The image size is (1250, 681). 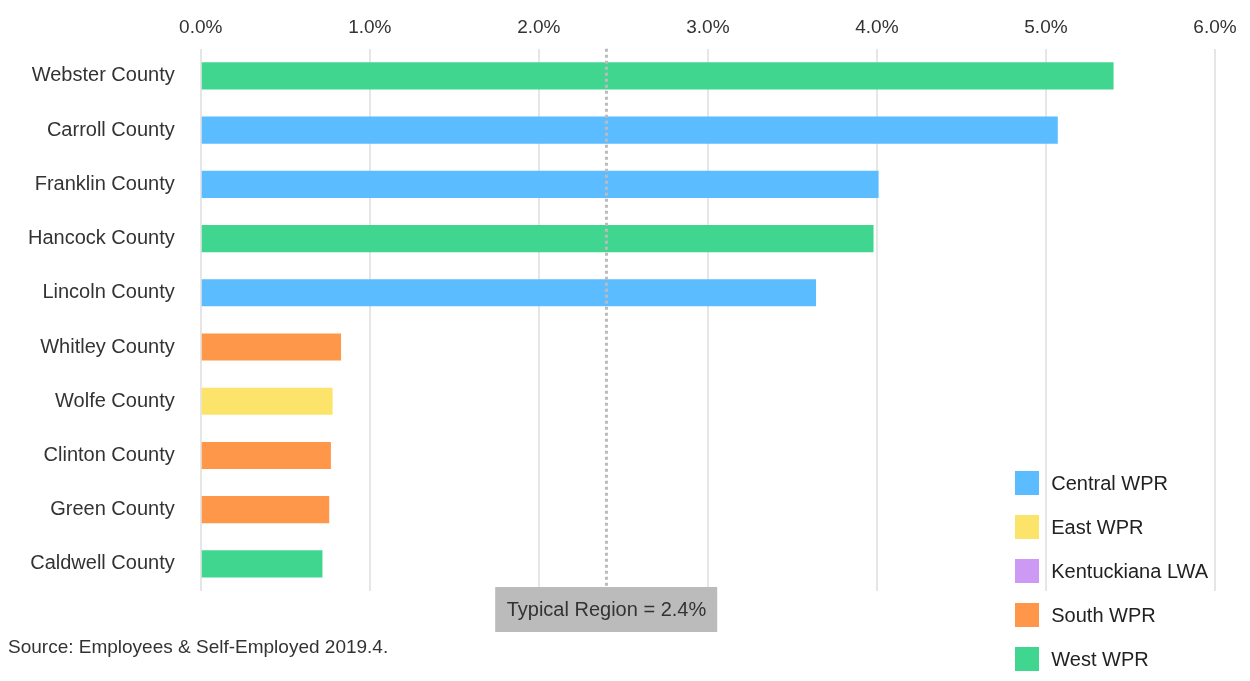 What do you see at coordinates (104, 182) in the screenshot?
I see `y-tick-label: Franklin County` at bounding box center [104, 182].